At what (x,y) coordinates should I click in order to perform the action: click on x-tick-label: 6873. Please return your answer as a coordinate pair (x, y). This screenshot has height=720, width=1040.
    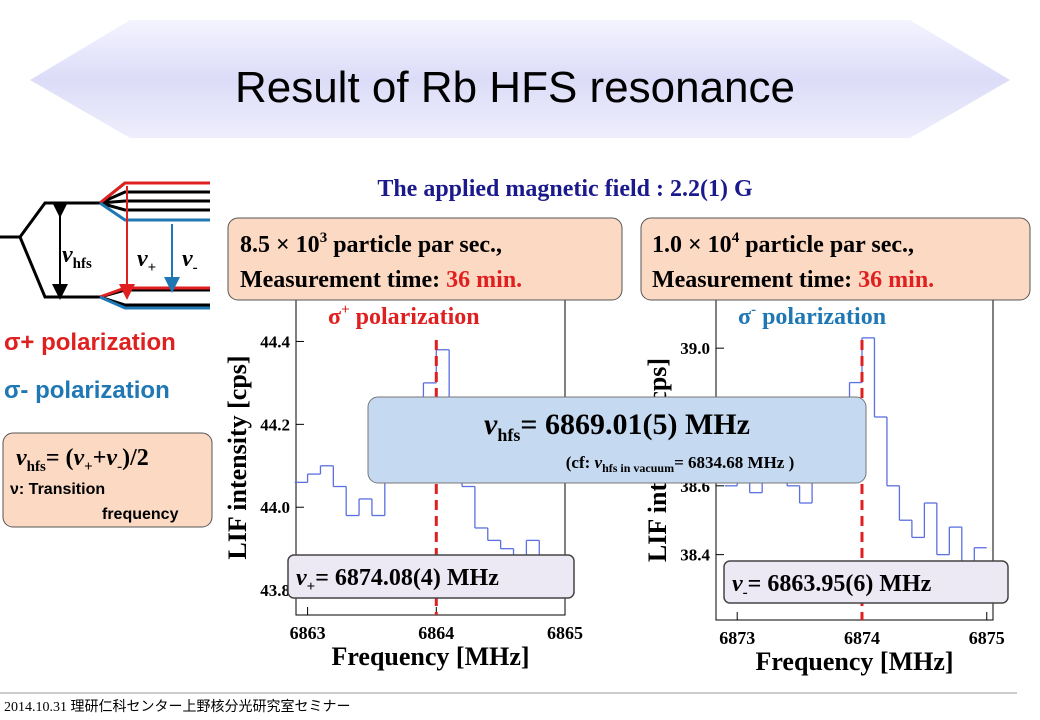
    Looking at the image, I should click on (737, 638).